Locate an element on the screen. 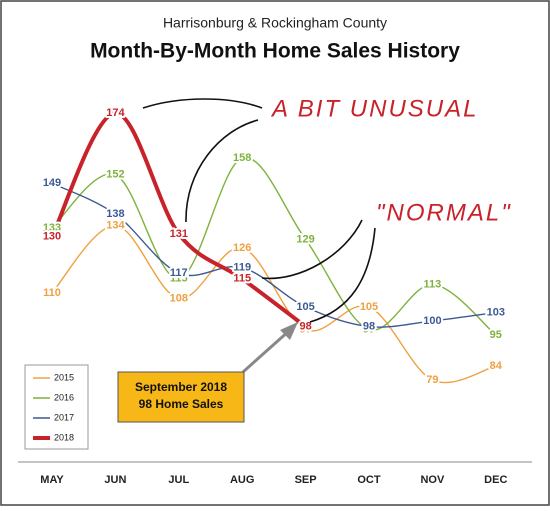  x-tick-label: NOV is located at coordinates (432, 480).